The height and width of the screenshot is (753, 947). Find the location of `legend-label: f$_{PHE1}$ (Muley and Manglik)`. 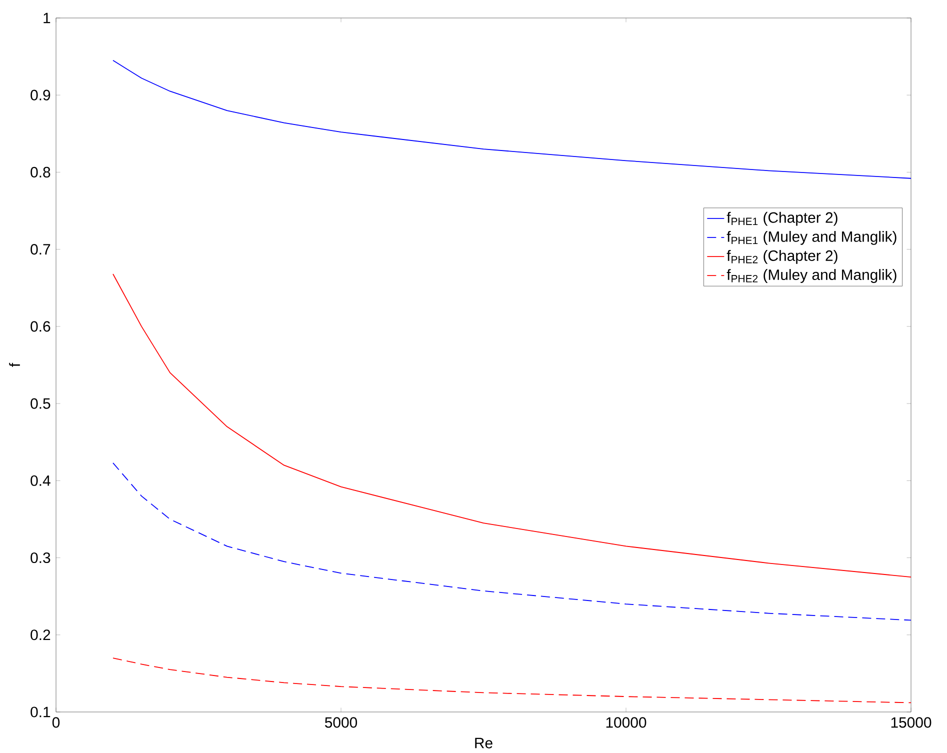

legend-label: f$_{PHE1}$ (Muley and Manglik) is located at coordinates (811, 237).